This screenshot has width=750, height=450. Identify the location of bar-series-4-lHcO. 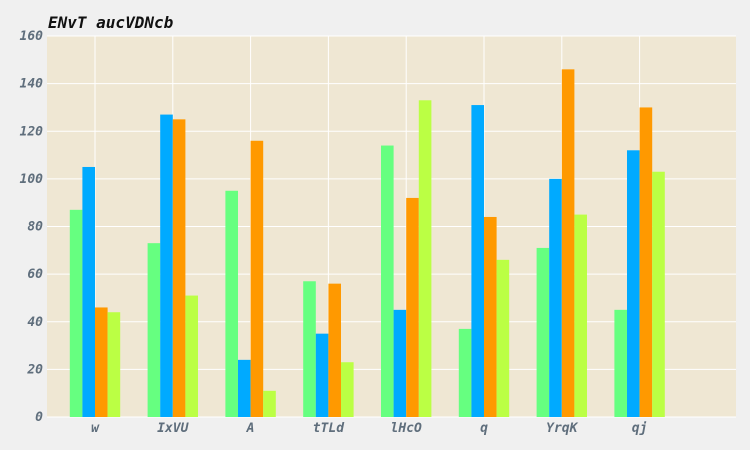
(425, 258).